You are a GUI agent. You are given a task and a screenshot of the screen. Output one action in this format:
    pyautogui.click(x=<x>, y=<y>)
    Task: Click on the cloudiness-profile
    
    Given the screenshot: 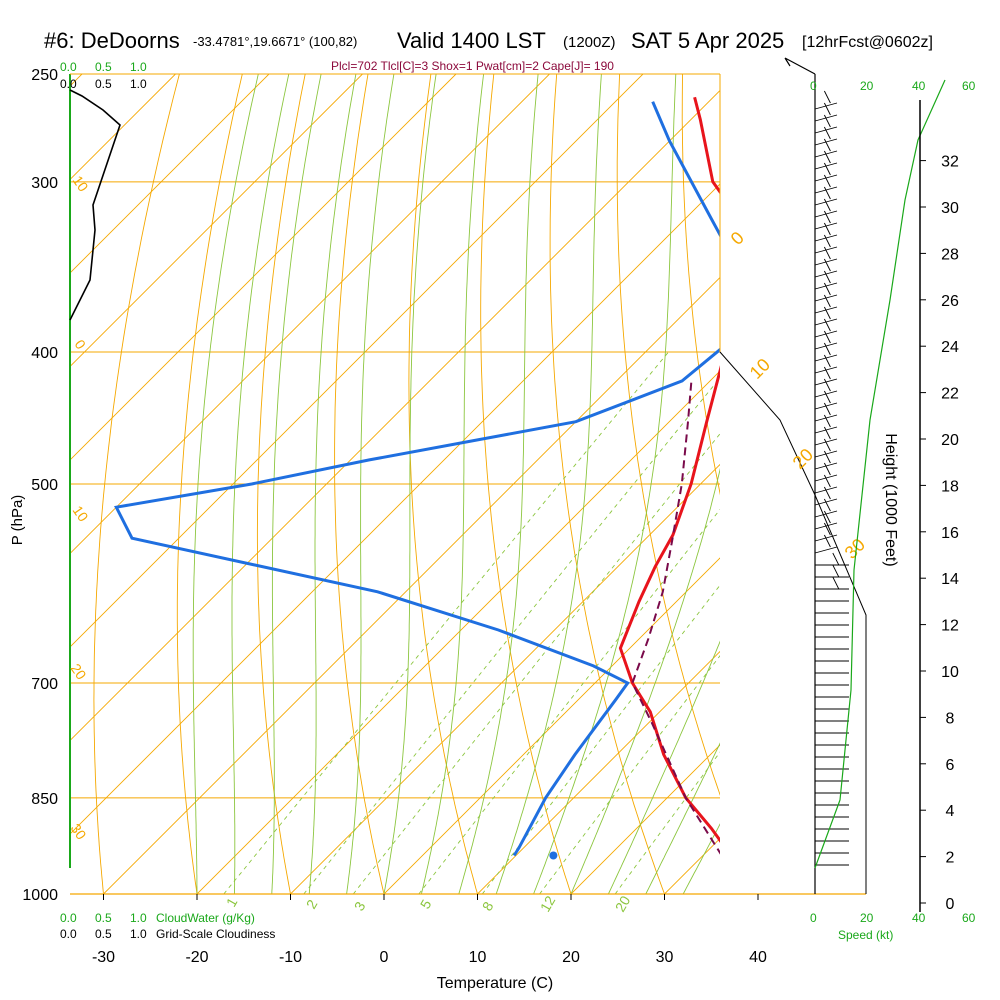 What is the action you would take?
    pyautogui.click(x=95, y=205)
    